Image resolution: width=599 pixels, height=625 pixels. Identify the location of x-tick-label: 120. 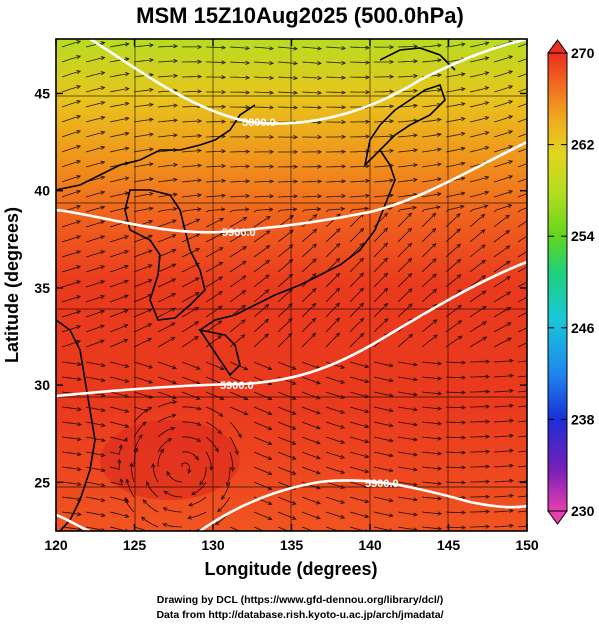
(56, 545).